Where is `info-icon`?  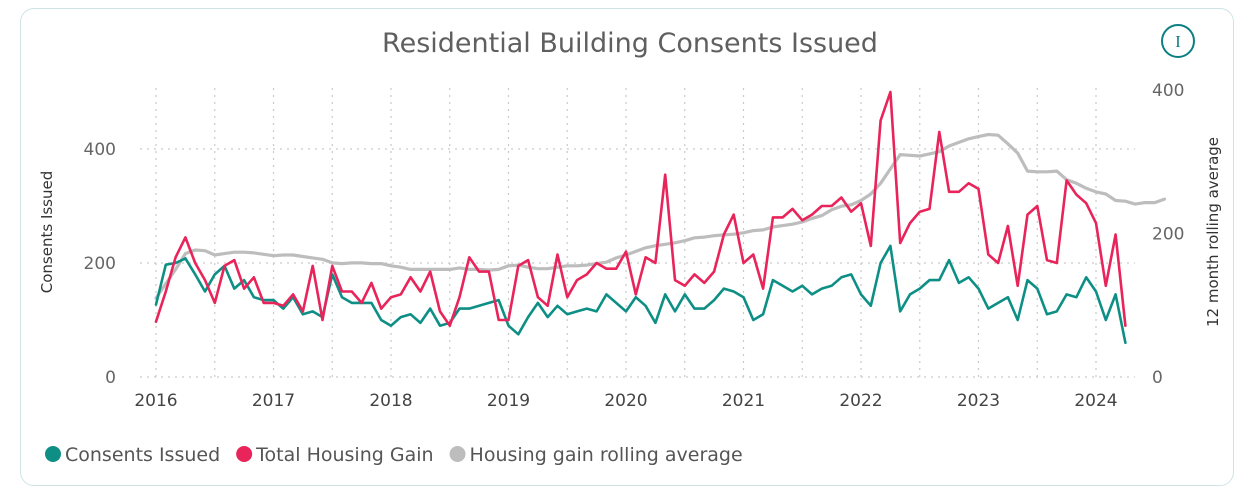 info-icon is located at coordinates (1178, 41).